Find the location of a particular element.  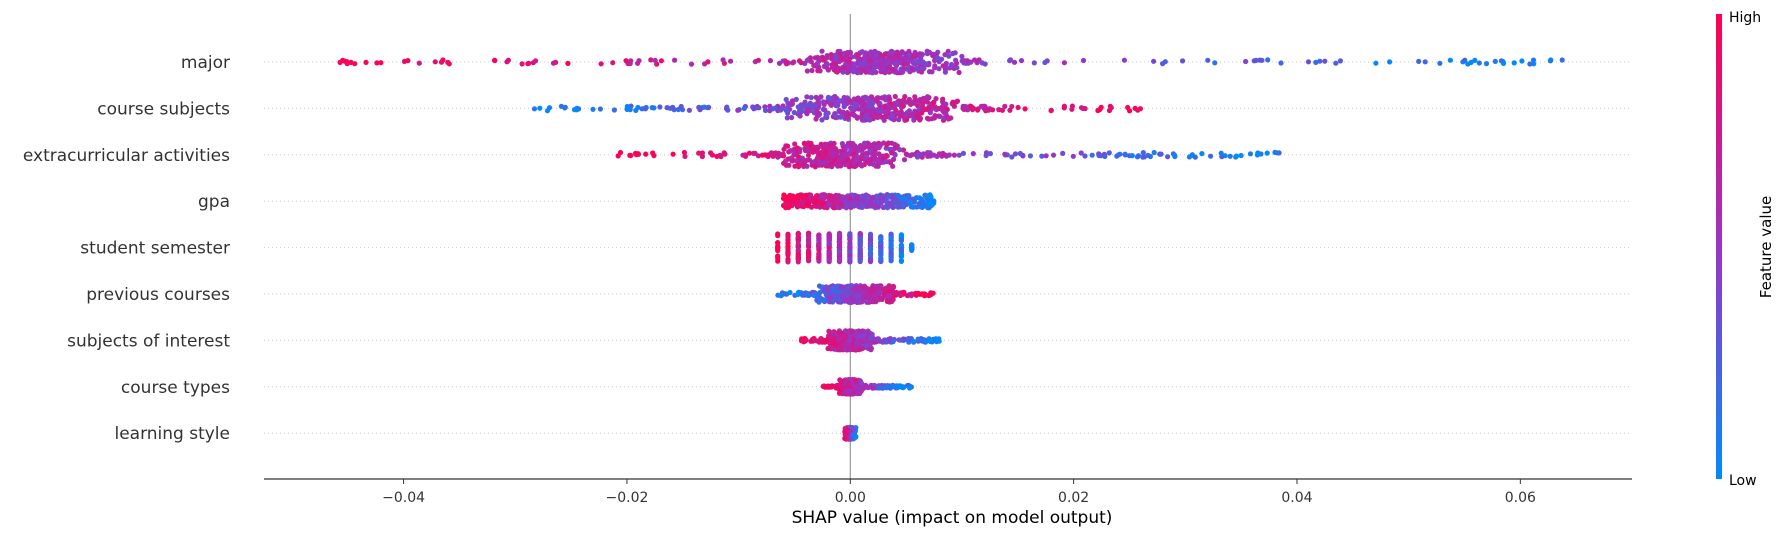

feature-label: major is located at coordinates (205, 63).